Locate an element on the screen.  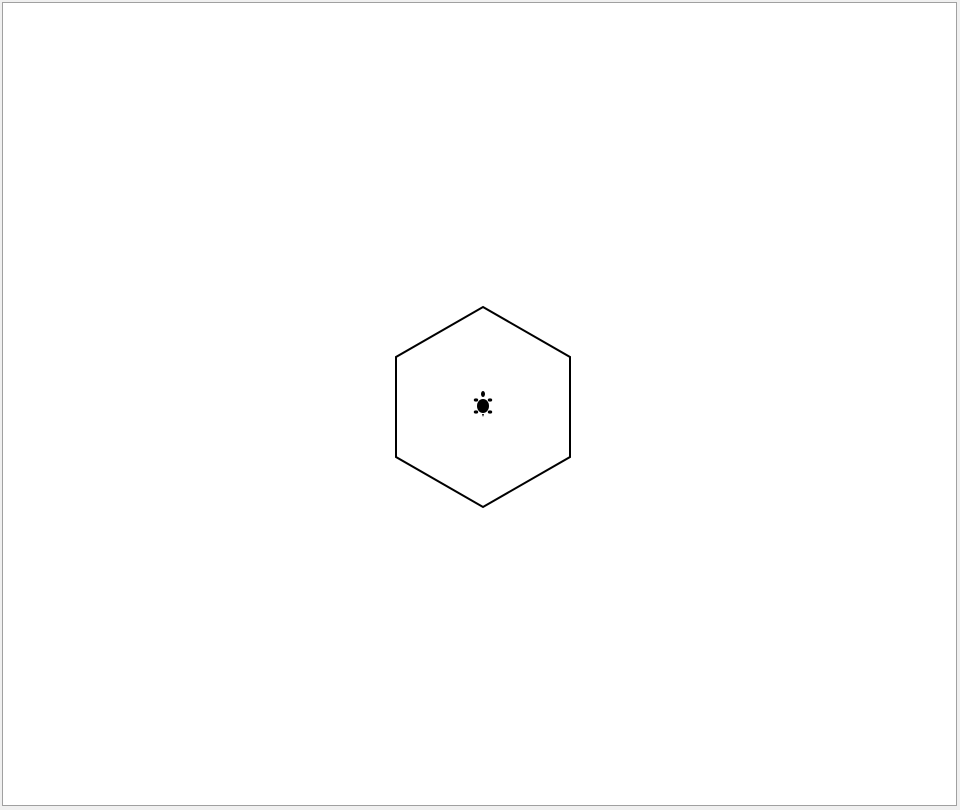
turtle-icon is located at coordinates (483, 404).